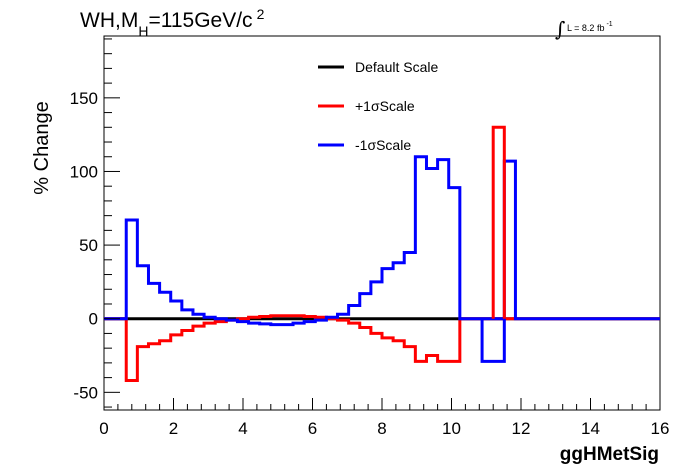  What do you see at coordinates (660, 428) in the screenshot?
I see `x-tick-label: 16` at bounding box center [660, 428].